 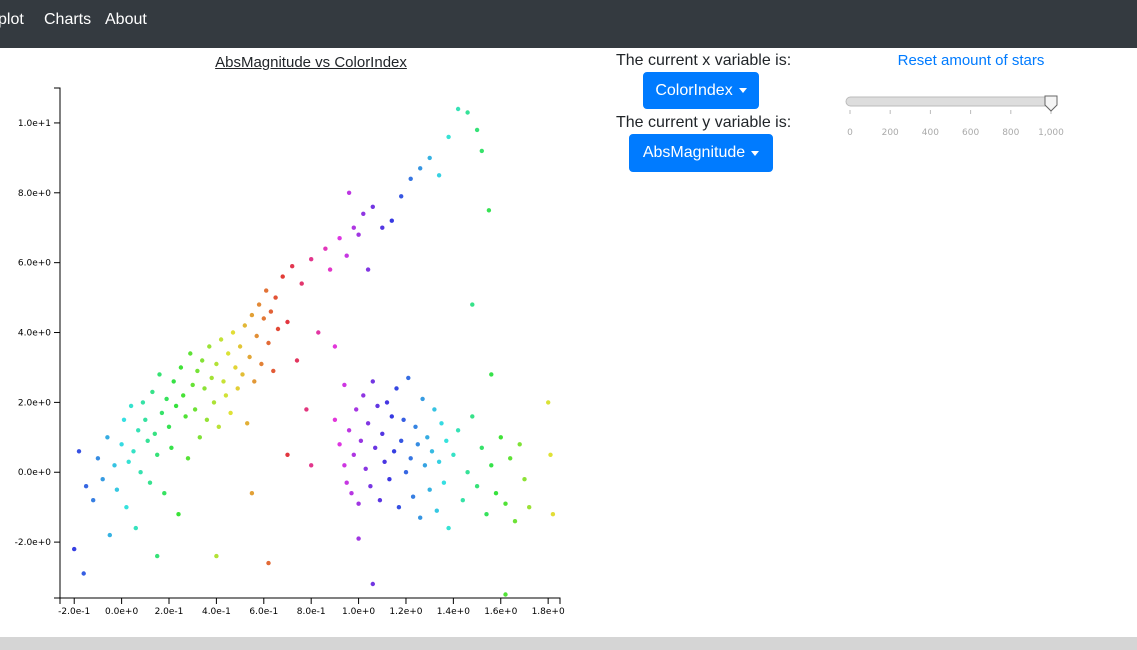 I want to click on slider-track, so click(x=950, y=101).